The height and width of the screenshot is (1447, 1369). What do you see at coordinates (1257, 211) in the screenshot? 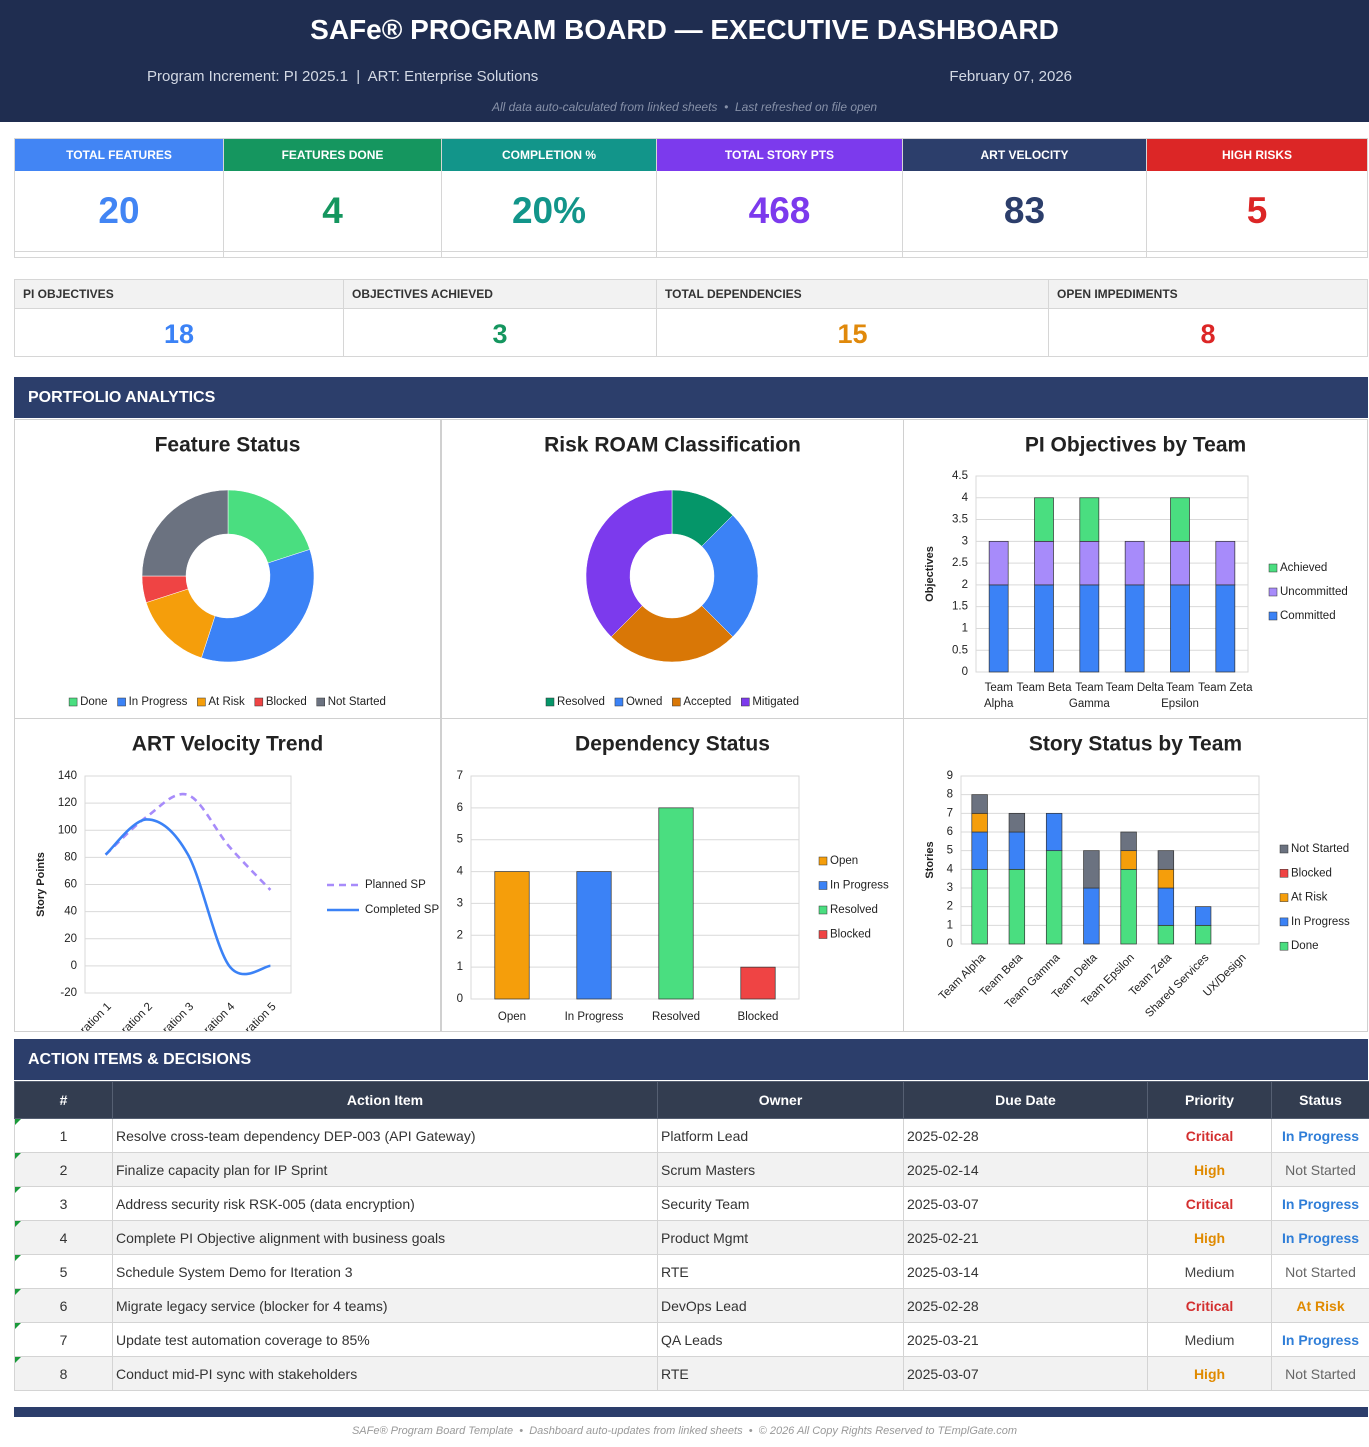
I see `kpi-value: 5` at bounding box center [1257, 211].